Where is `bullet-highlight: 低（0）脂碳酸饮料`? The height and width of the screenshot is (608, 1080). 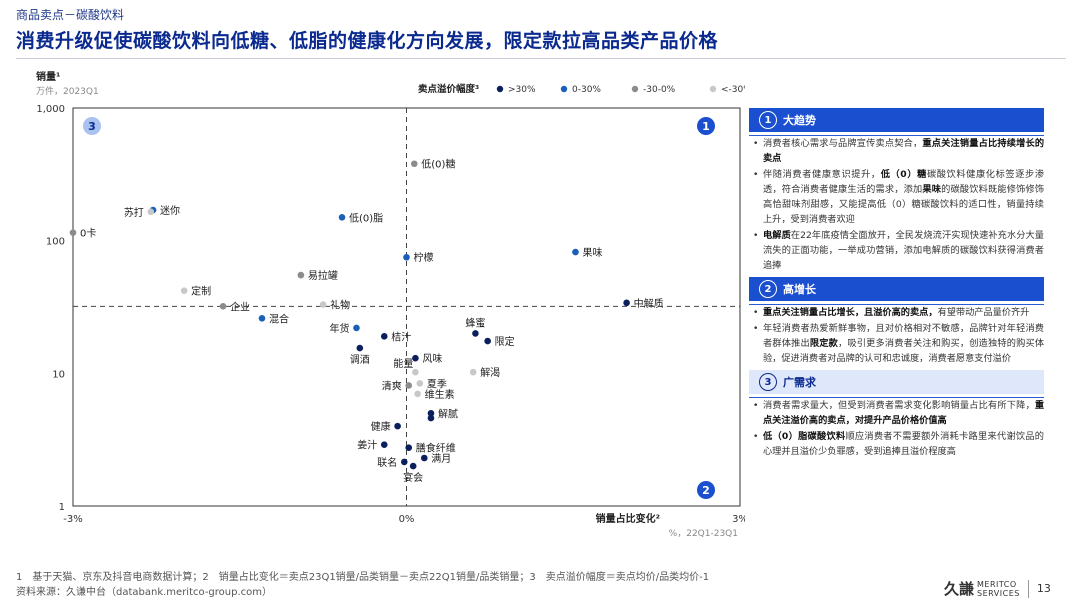
bullet-highlight: 低（0）脂碳酸饮料 is located at coordinates (804, 436).